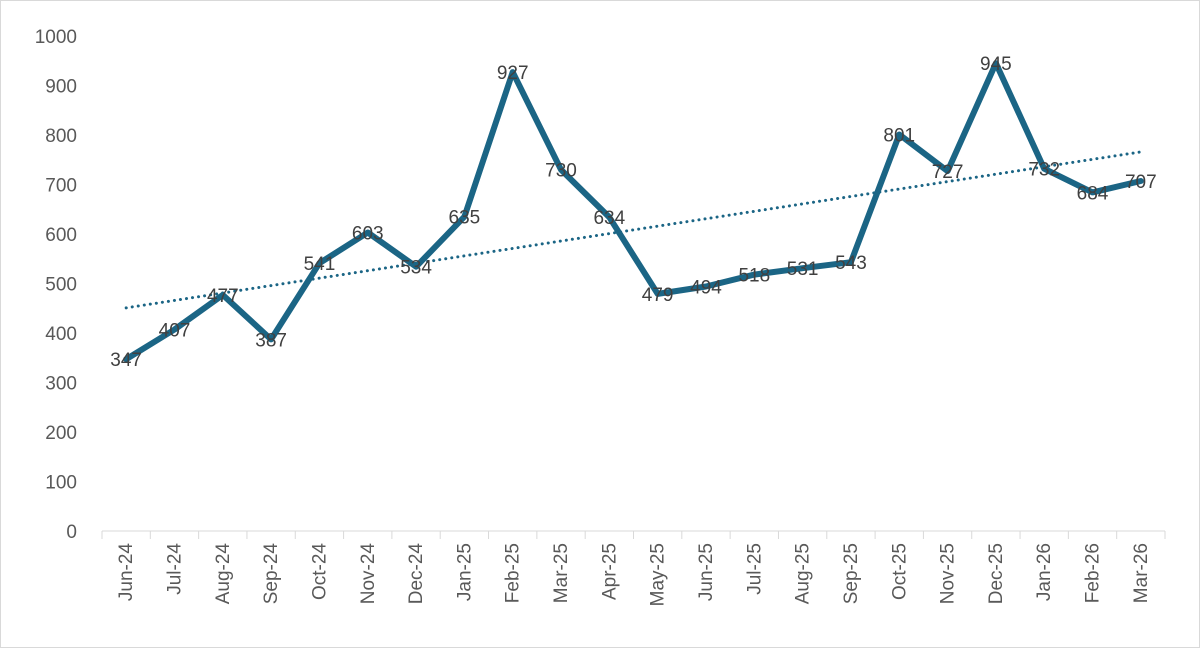  I want to click on data-label: 407, so click(175, 331).